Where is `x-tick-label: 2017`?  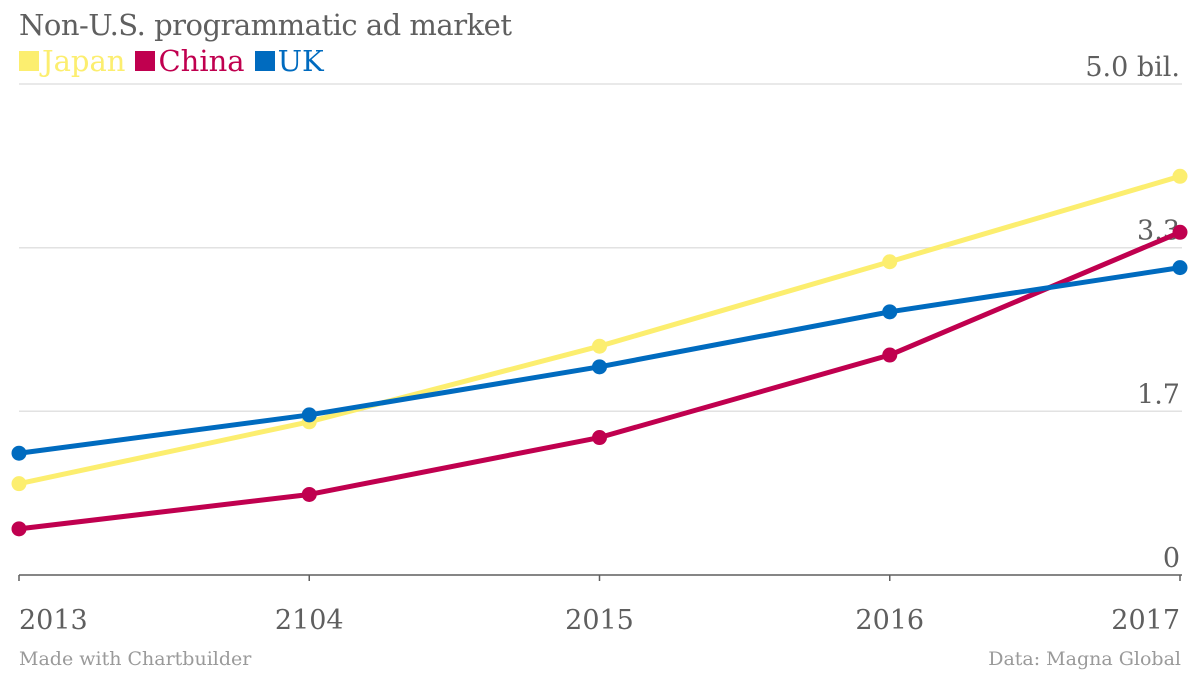 x-tick-label: 2017 is located at coordinates (1145, 620).